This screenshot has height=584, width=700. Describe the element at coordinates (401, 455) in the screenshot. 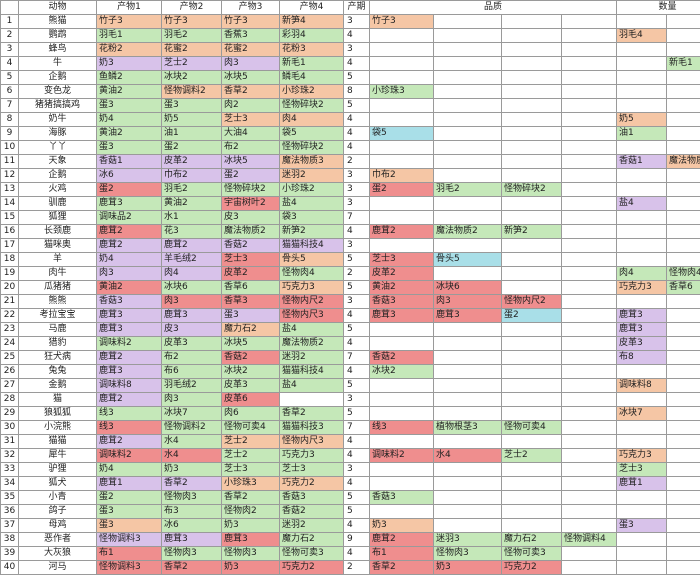

I see `quality-cell: 调味料2` at that location.